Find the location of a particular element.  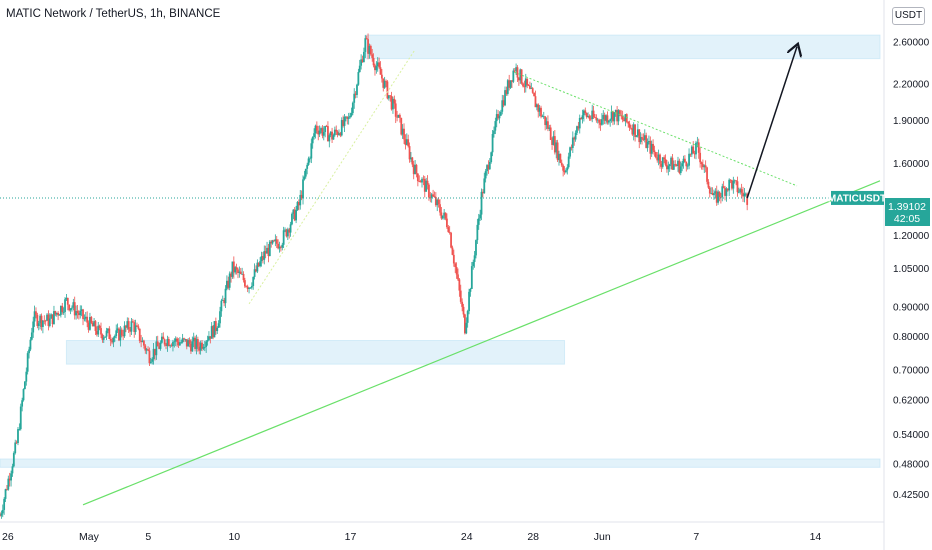

y-tick-label: 1.20000 is located at coordinates (911, 236).